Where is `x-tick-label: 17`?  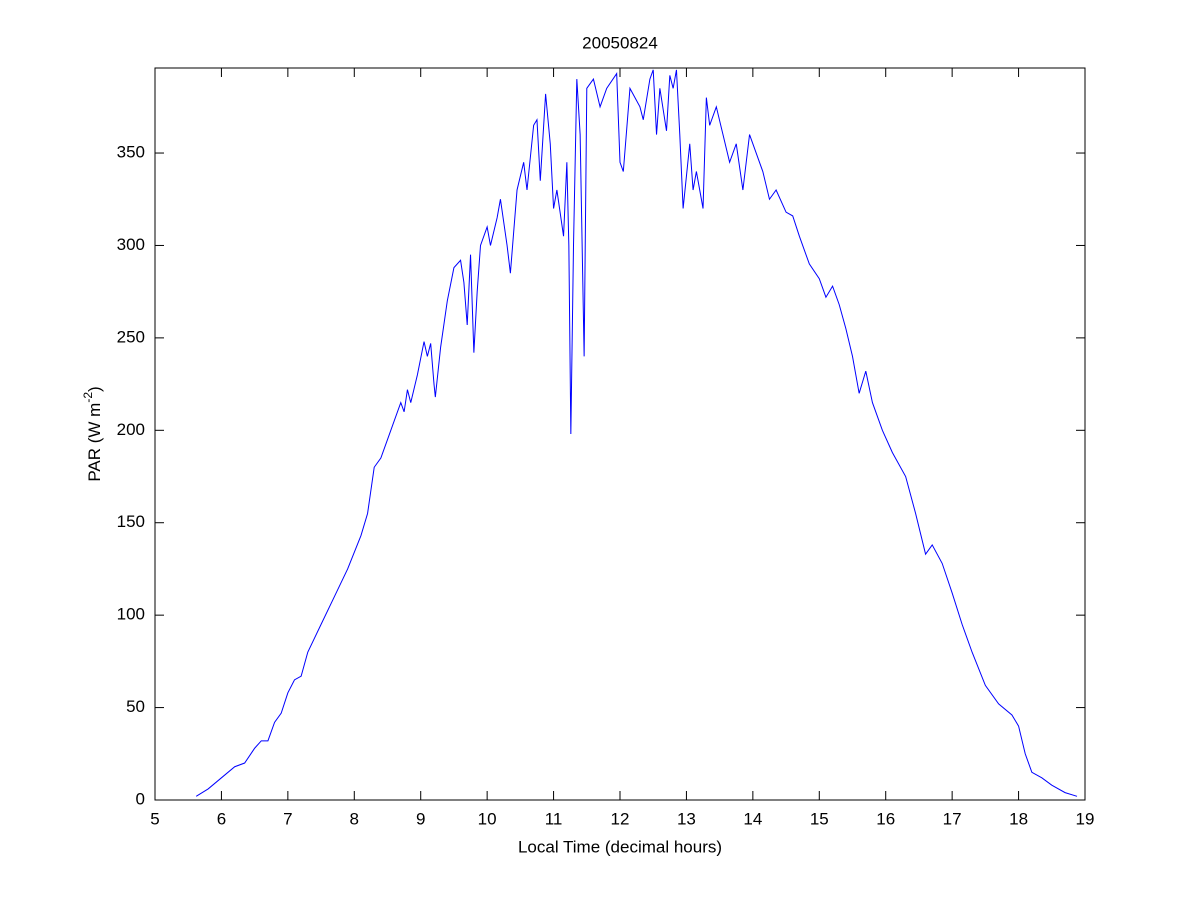 x-tick-label: 17 is located at coordinates (952, 818).